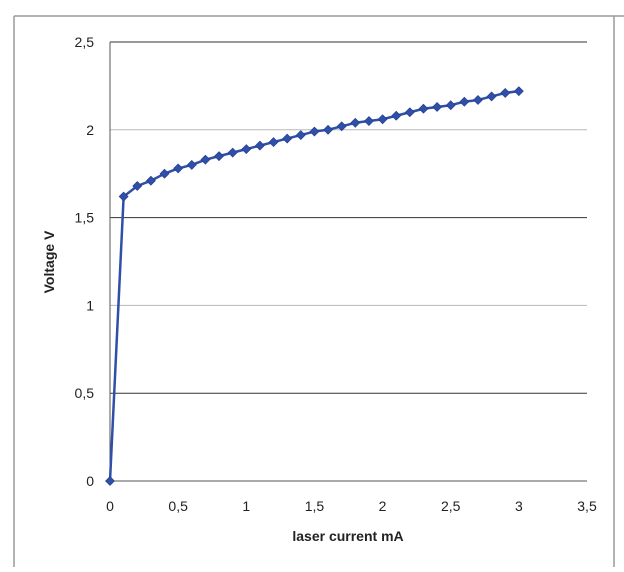 The height and width of the screenshot is (572, 624). What do you see at coordinates (49, 261) in the screenshot?
I see `y-axis-title: Voltage V` at bounding box center [49, 261].